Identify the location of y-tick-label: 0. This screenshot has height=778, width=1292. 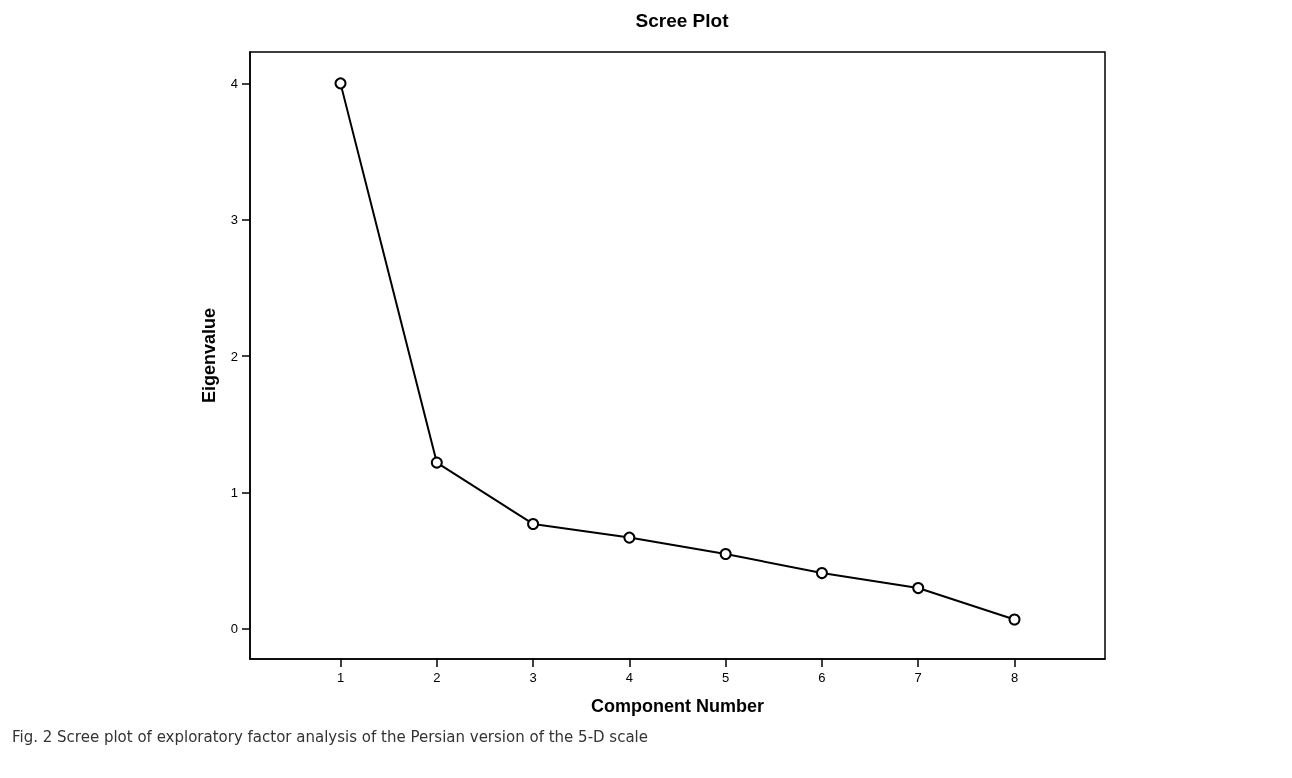
(234, 629).